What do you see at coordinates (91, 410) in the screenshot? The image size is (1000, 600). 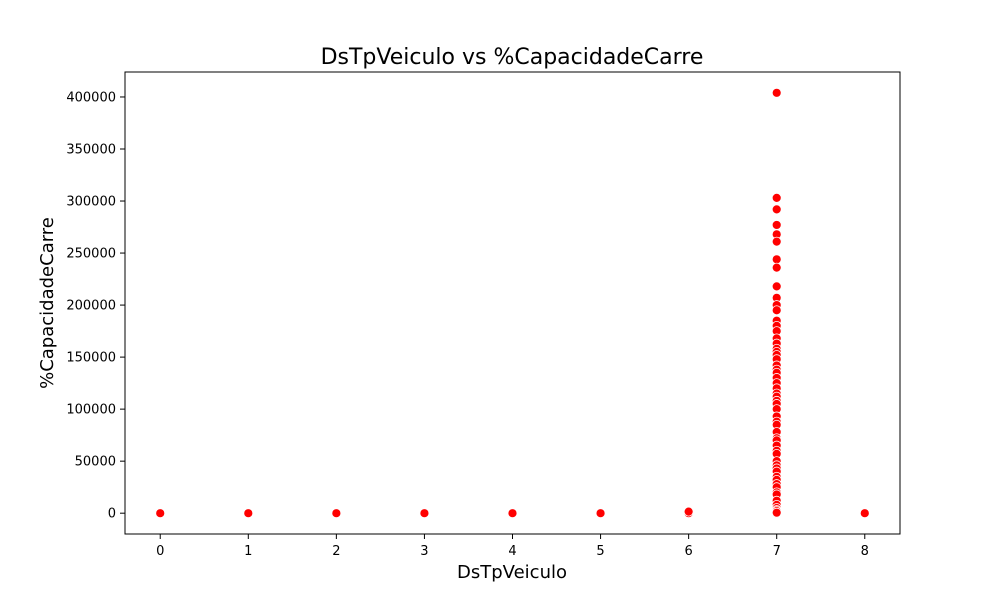 I see `y-tick-label: 100000` at bounding box center [91, 410].